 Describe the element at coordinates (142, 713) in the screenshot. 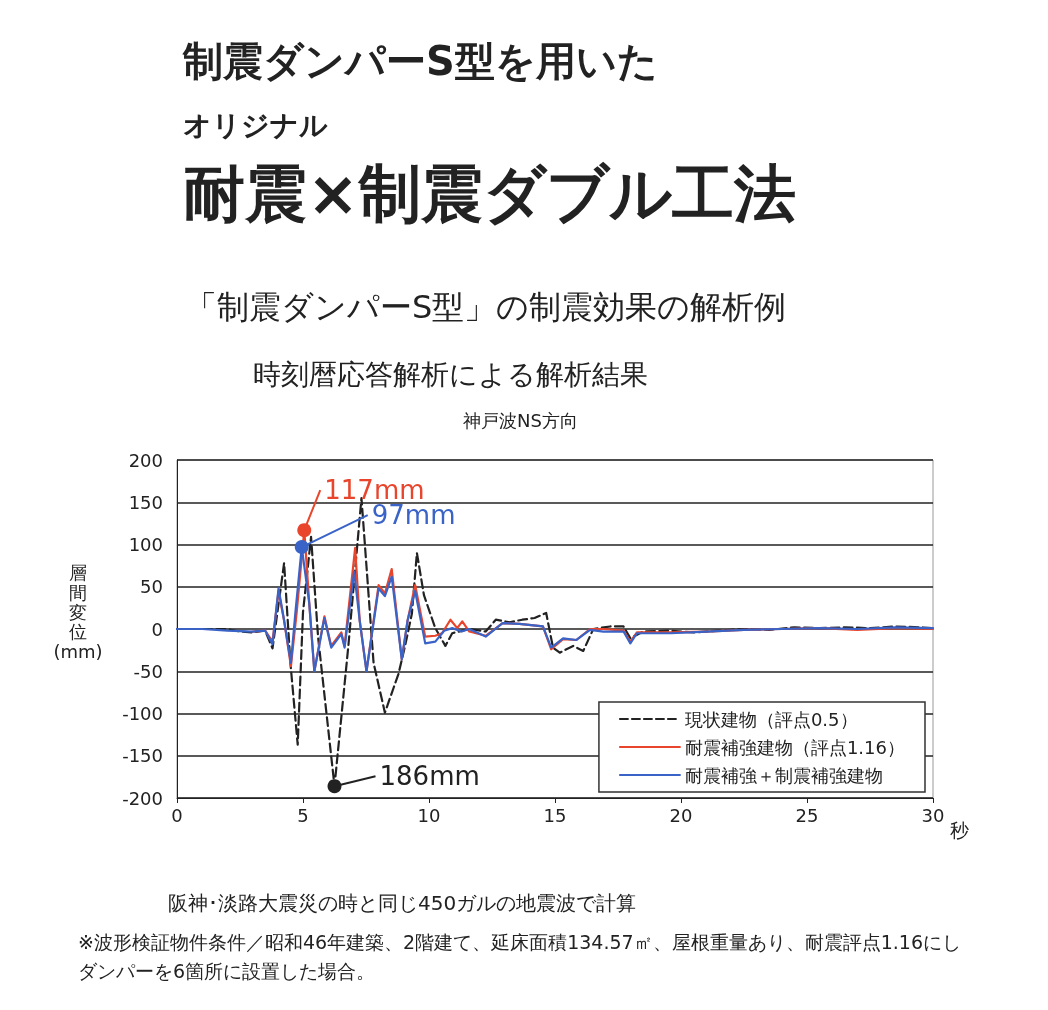

I see `y-tick-label: -100` at that location.